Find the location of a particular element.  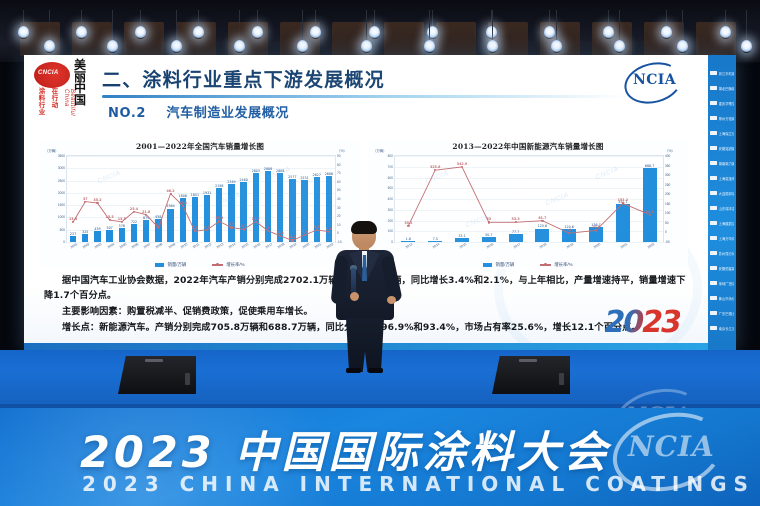

x-axis-tick: 2002 is located at coordinates (86, 246).